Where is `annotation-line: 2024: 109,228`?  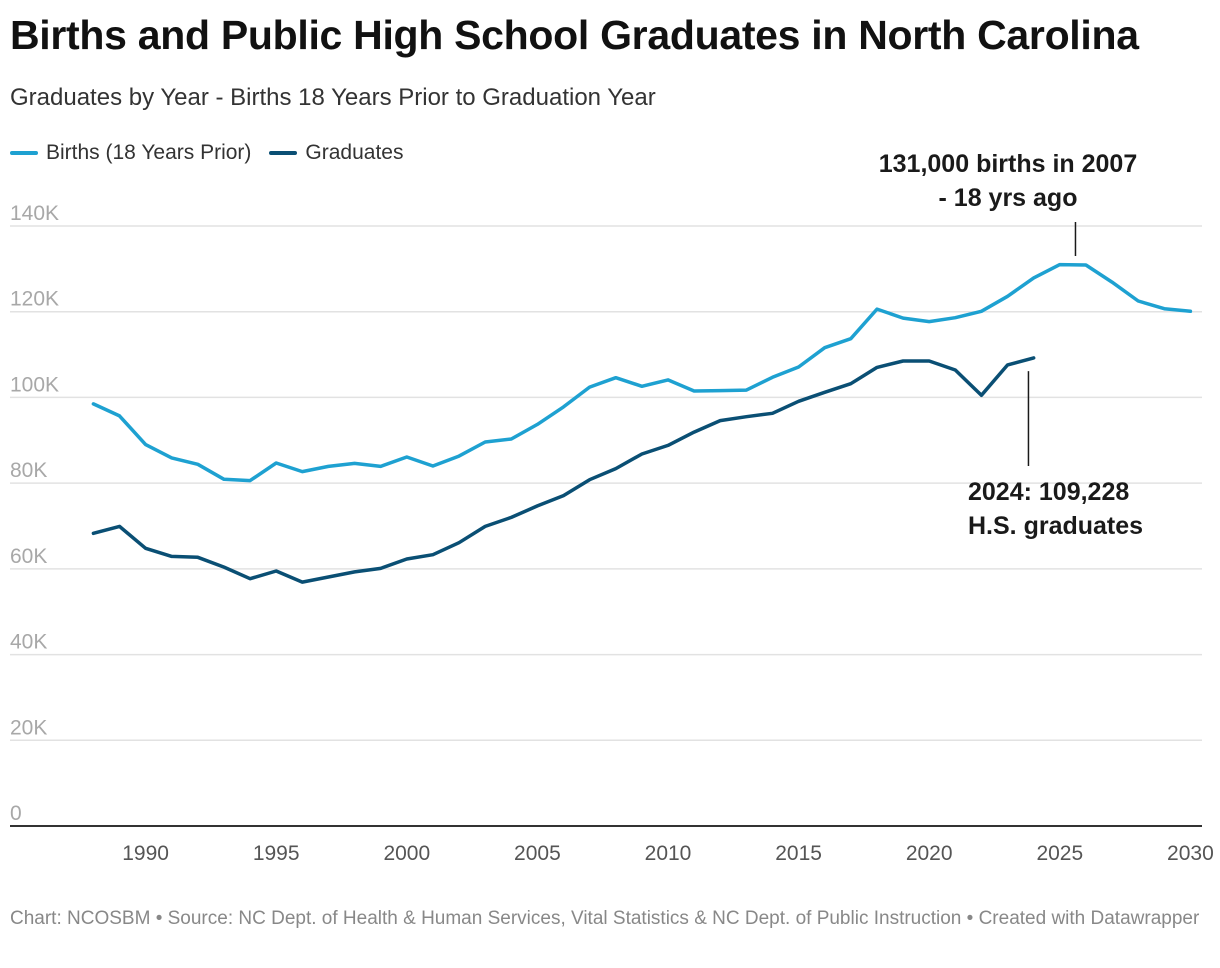
annotation-line: 2024: 109,228 is located at coordinates (1048, 492).